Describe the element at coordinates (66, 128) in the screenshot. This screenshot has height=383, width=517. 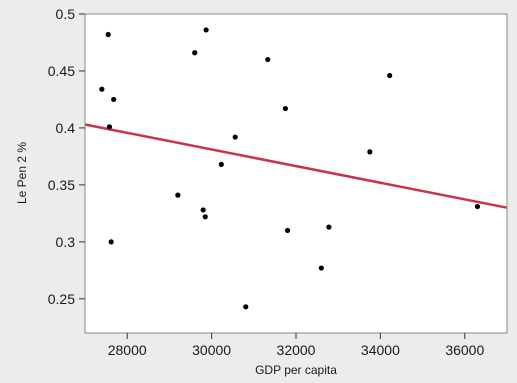
I see `y-tick-label: 0.4` at that location.